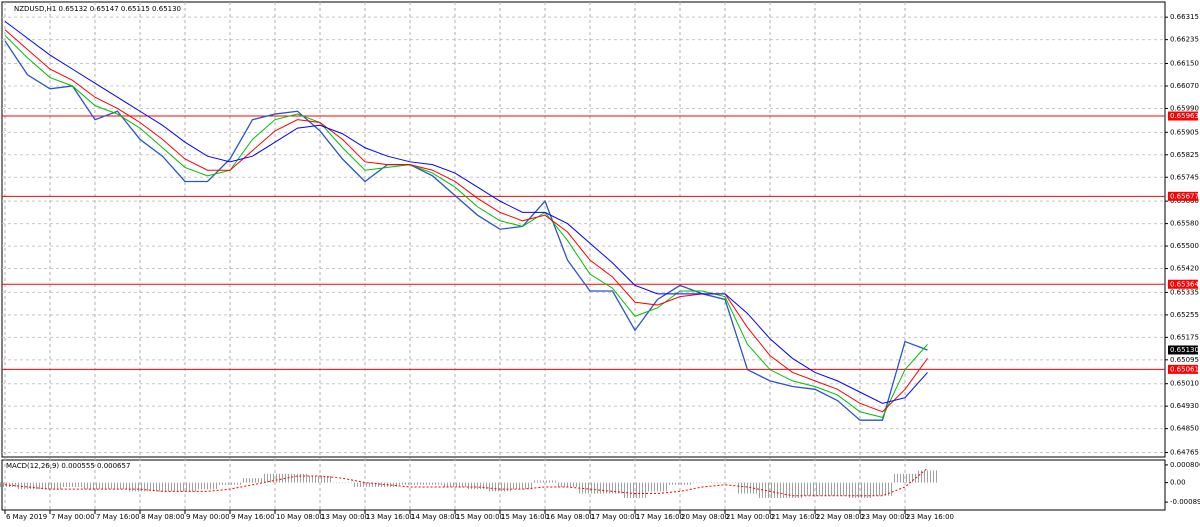  What do you see at coordinates (1184, 246) in the screenshot?
I see `y-tick-label: 0.65500` at bounding box center [1184, 246].